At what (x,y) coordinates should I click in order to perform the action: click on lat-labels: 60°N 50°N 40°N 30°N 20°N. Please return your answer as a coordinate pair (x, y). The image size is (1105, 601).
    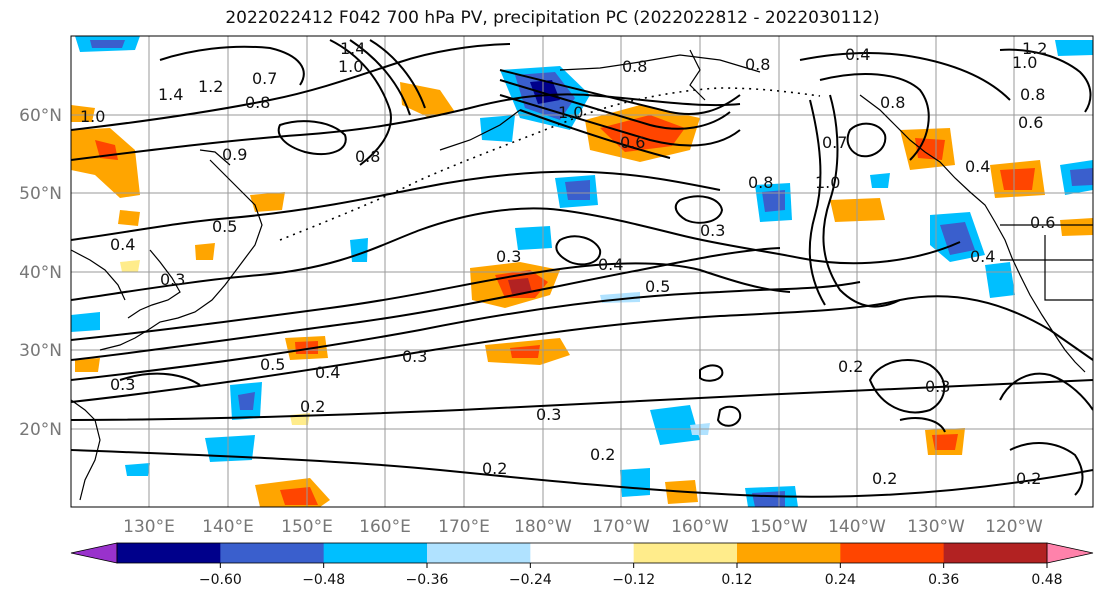
    Looking at the image, I should click on (40, 273).